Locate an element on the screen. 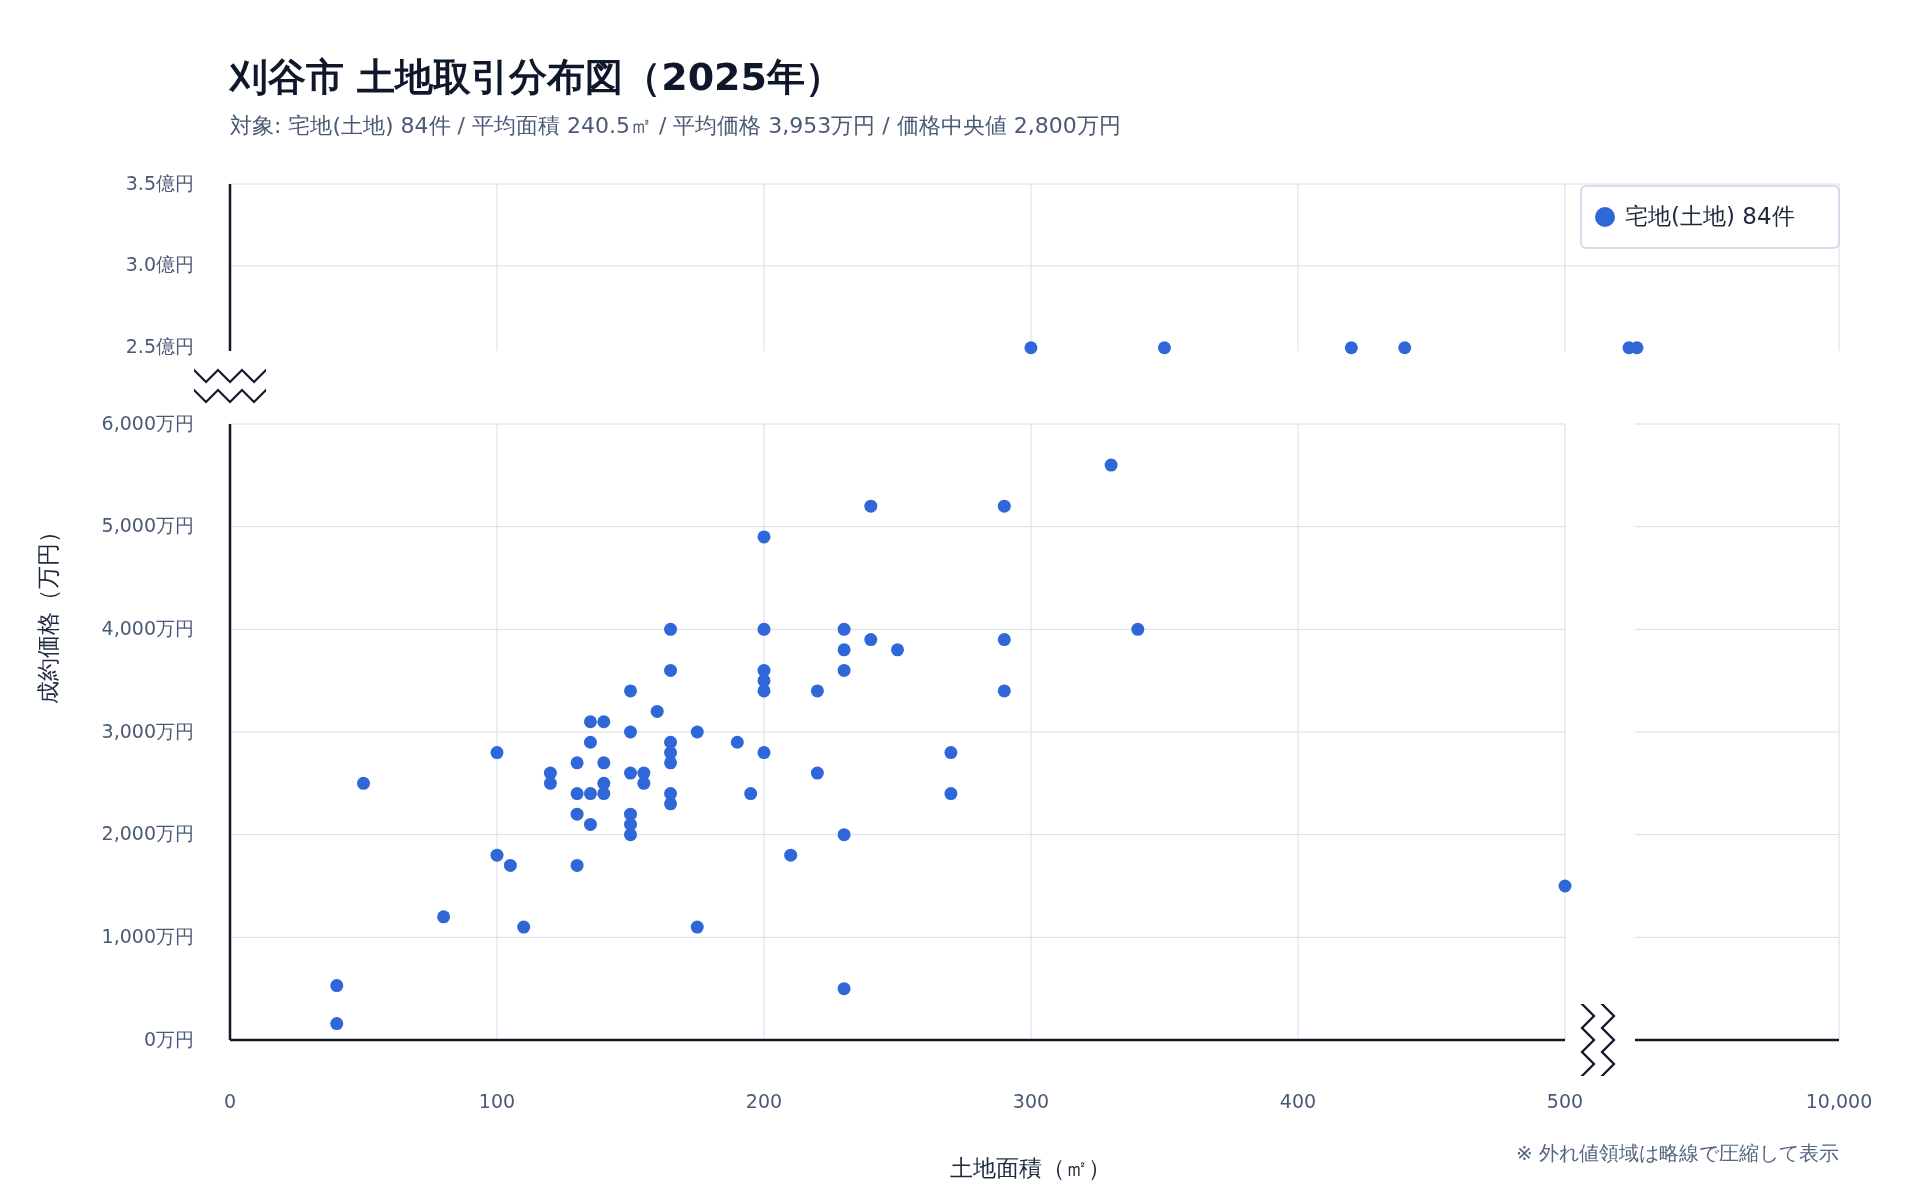 This screenshot has height=1200, width=1920. x-tick-label: 500 is located at coordinates (1565, 1100).